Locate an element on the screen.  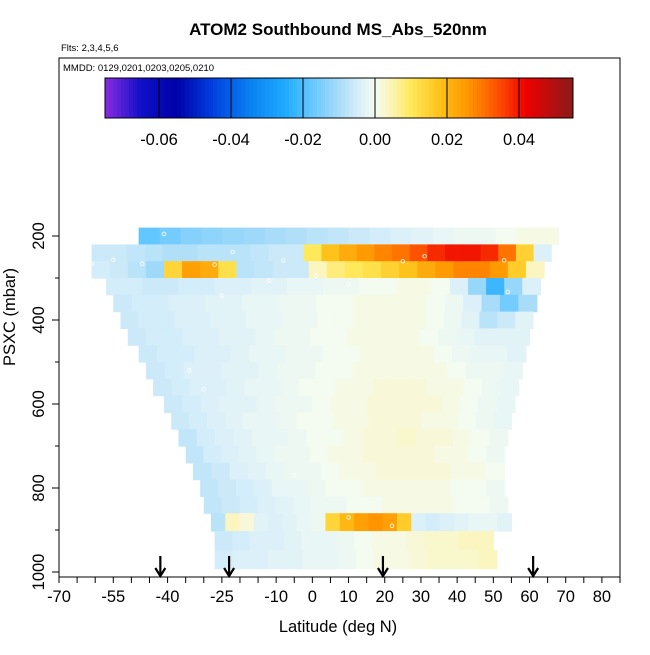
x-tick-label: -70 is located at coordinates (59, 597).